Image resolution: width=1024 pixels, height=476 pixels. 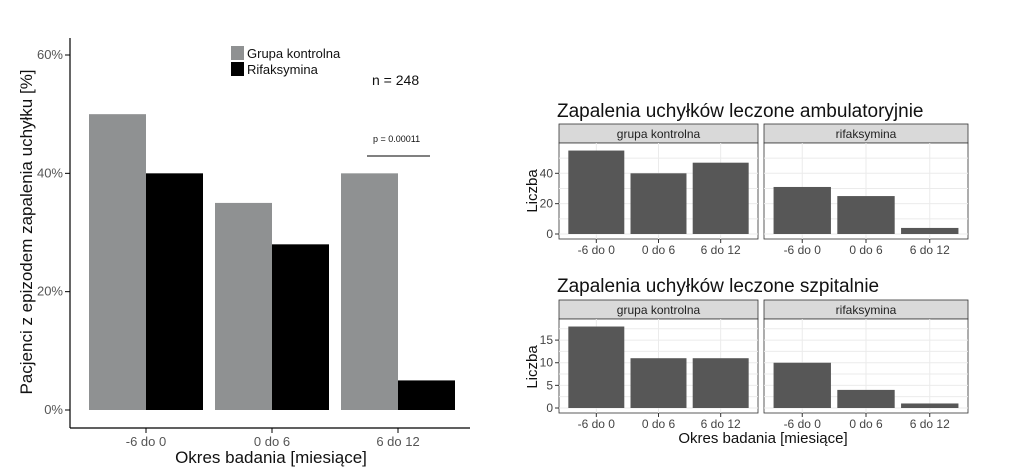 I want to click on x-ticks-top-control: -6 do 0 0 do 6 6 do 12, so click(x=659, y=248).